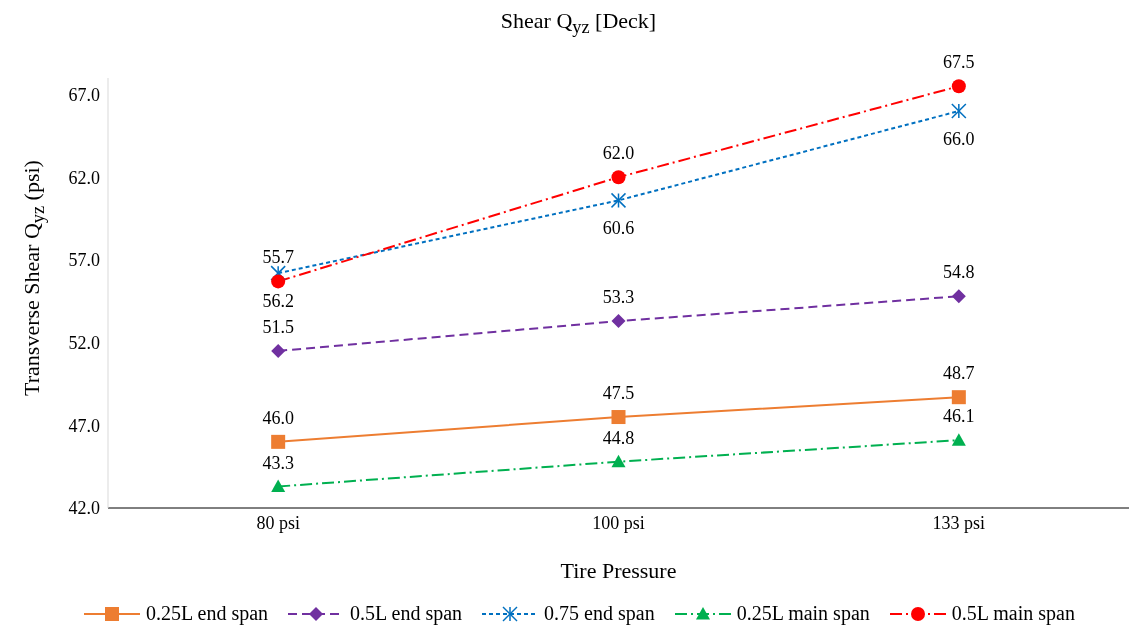 The height and width of the screenshot is (640, 1141). I want to click on x-tick-label: 133 psi, so click(959, 522).